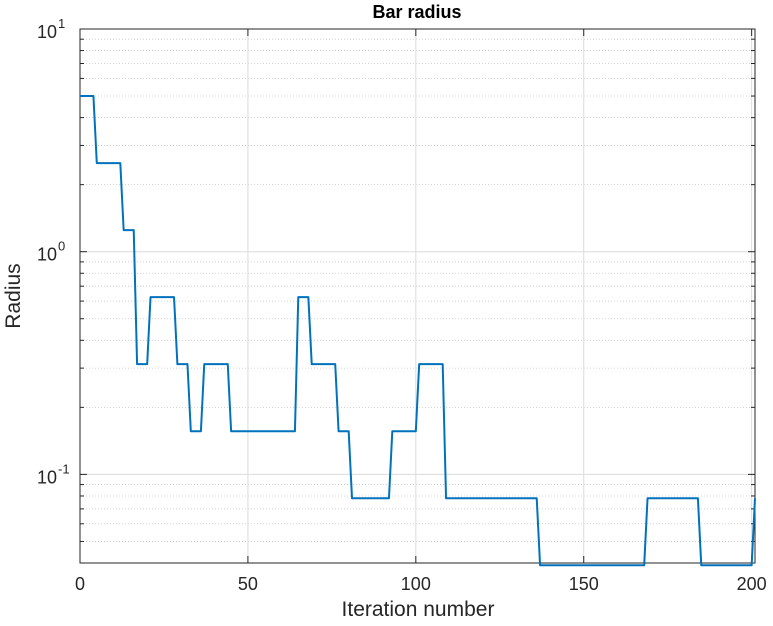 This screenshot has width=773, height=626. What do you see at coordinates (416, 12) in the screenshot?
I see `chart-title: Bar radius` at bounding box center [416, 12].